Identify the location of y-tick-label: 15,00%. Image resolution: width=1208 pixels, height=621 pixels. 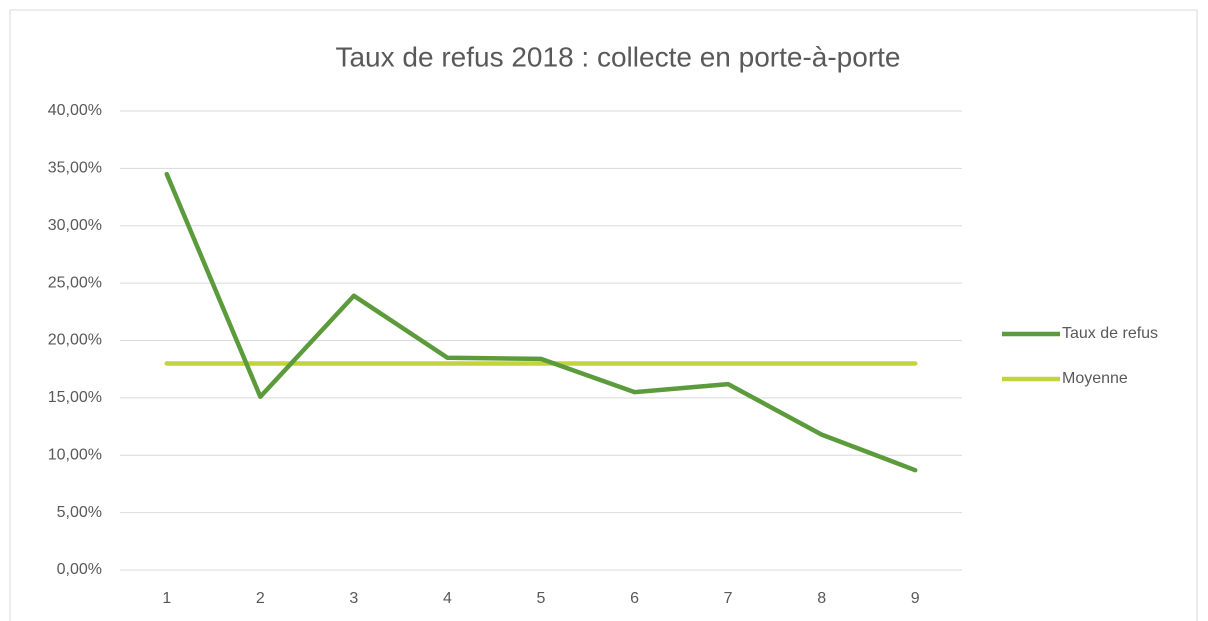
(75, 397).